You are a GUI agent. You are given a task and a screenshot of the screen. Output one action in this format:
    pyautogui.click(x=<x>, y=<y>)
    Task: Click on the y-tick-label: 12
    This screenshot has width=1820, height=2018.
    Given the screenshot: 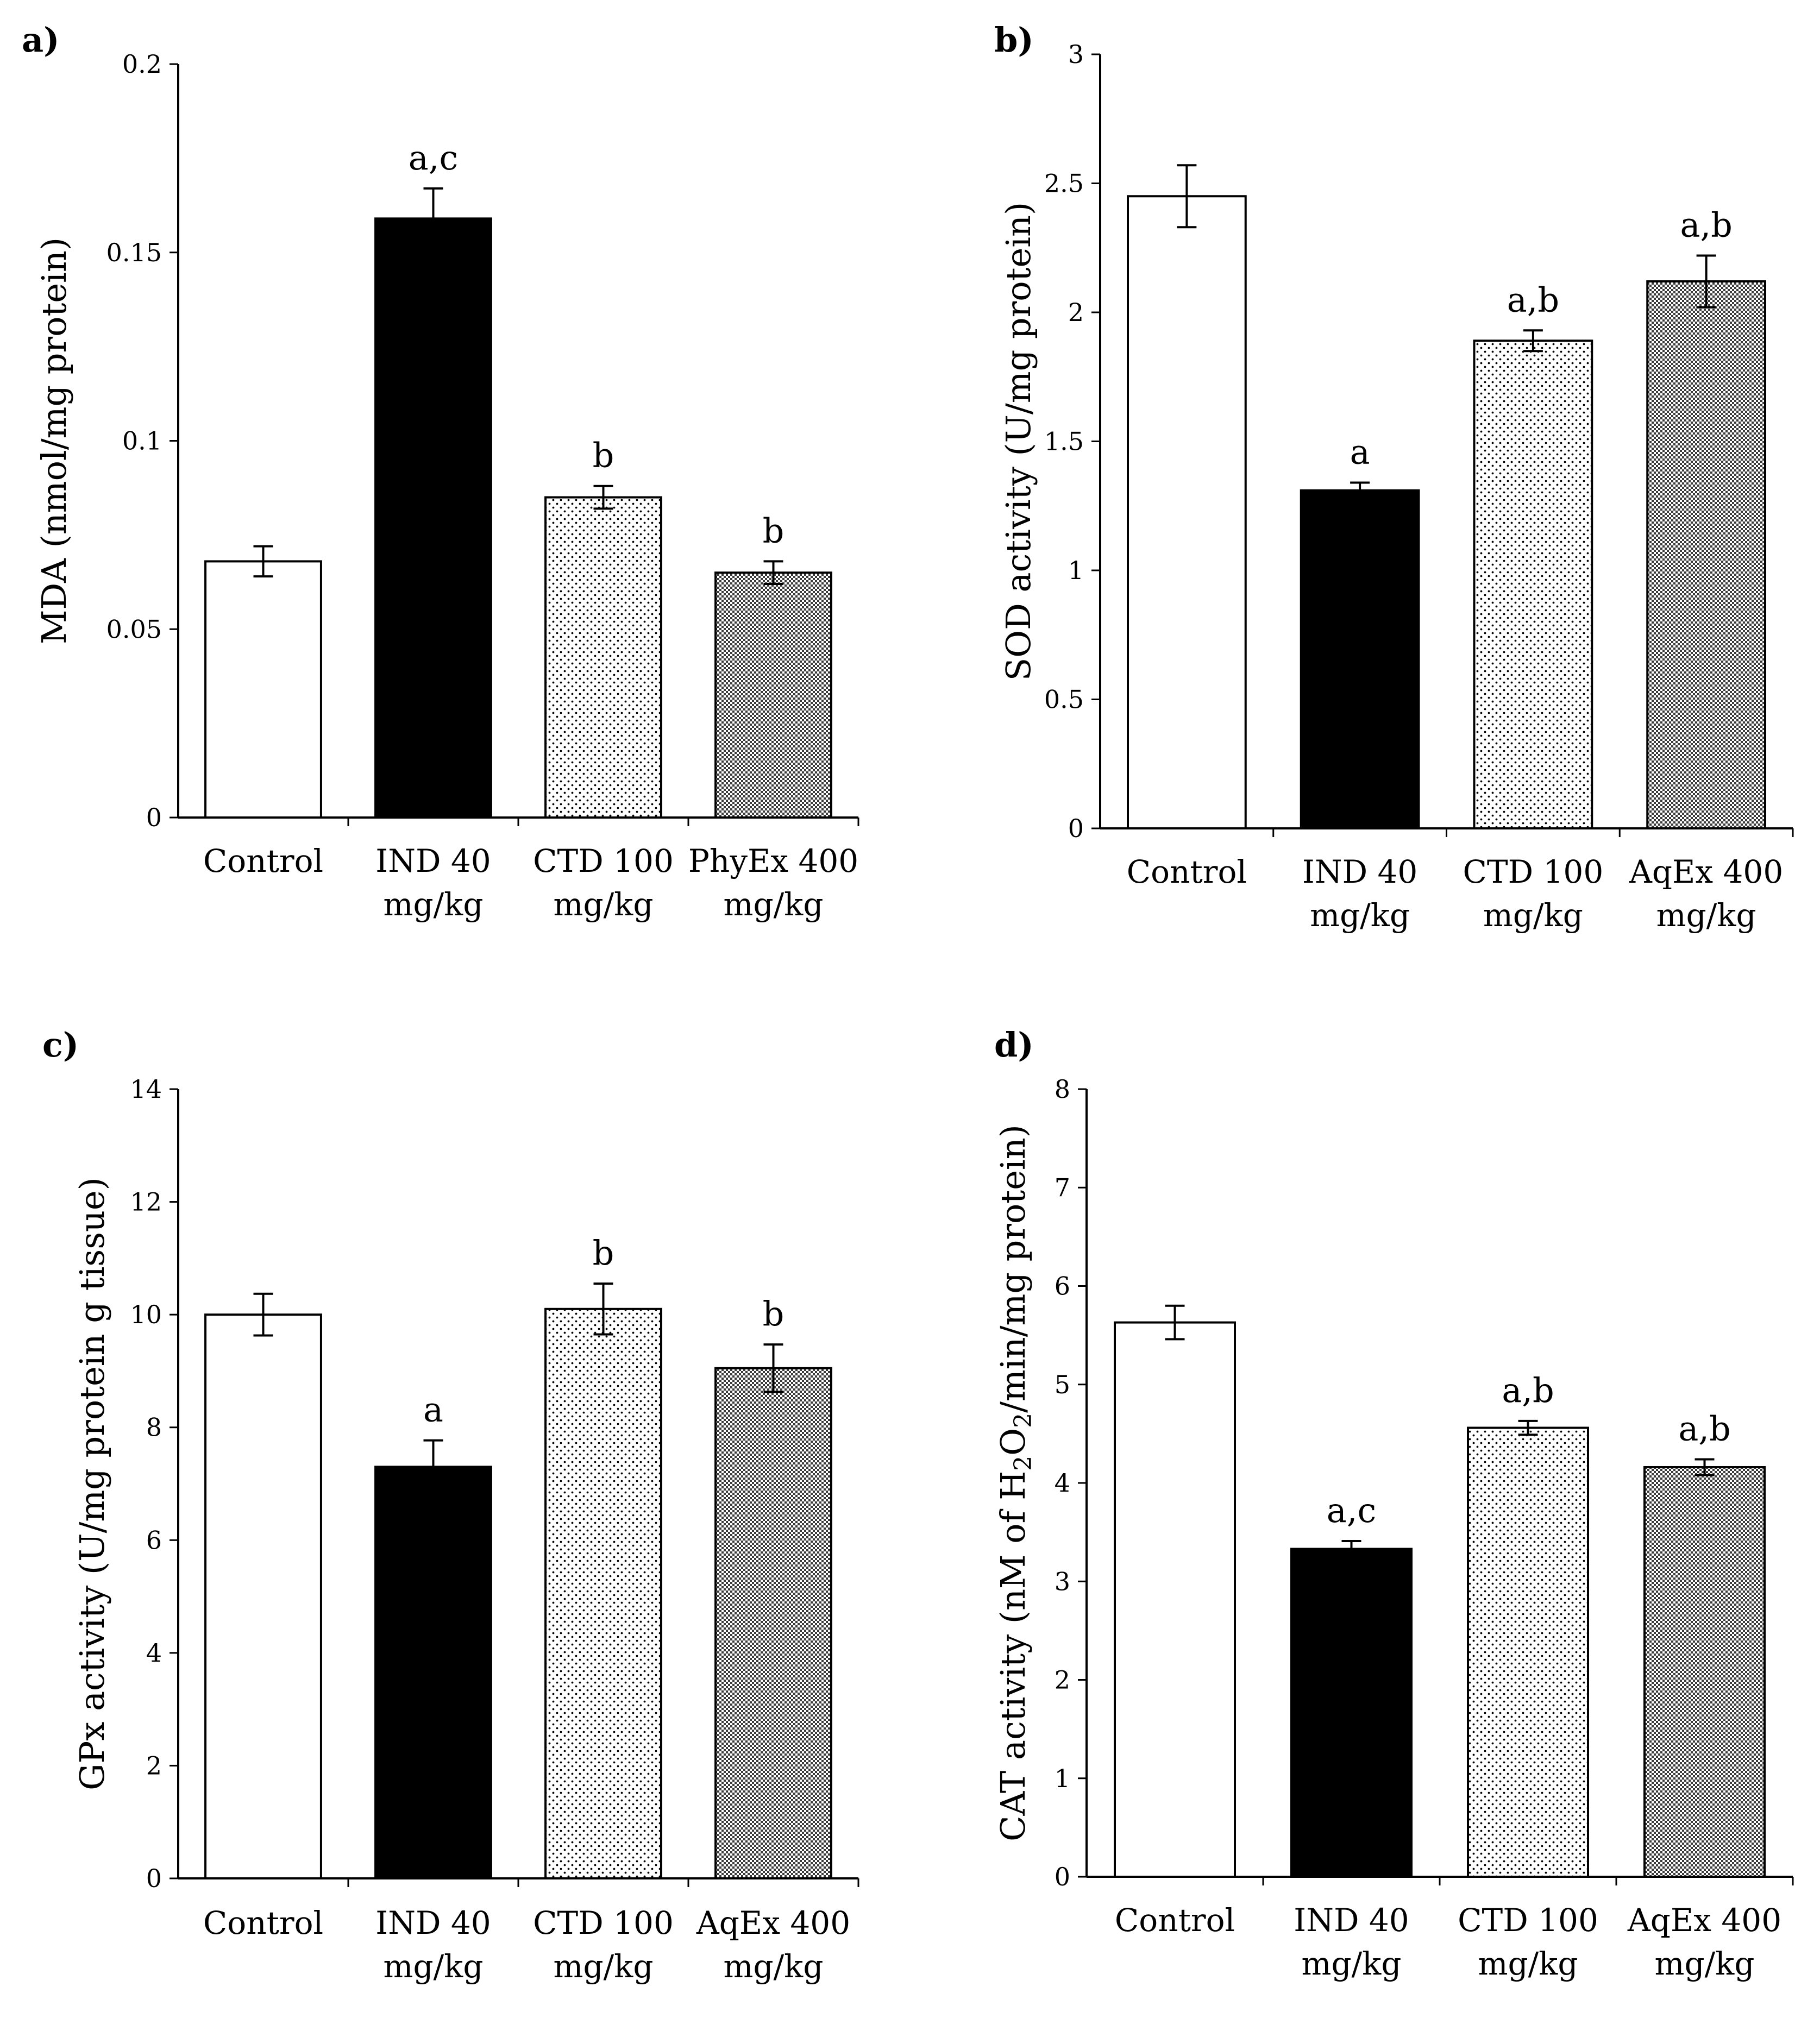 What is the action you would take?
    pyautogui.click(x=146, y=1202)
    